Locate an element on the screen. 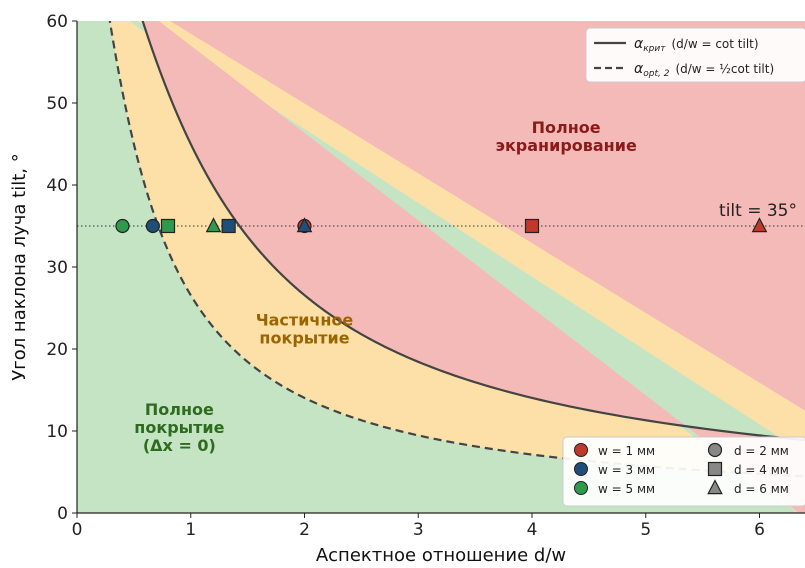 Image resolution: width=805 pixels, height=568 pixels. y-axis-title: Угол наклона луча tilt, ° is located at coordinates (19, 266).